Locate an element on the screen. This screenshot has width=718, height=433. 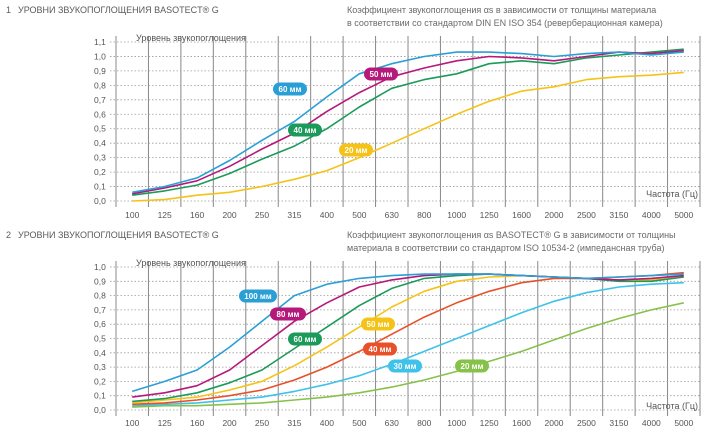
series-label: 100 мм is located at coordinates (257, 296).